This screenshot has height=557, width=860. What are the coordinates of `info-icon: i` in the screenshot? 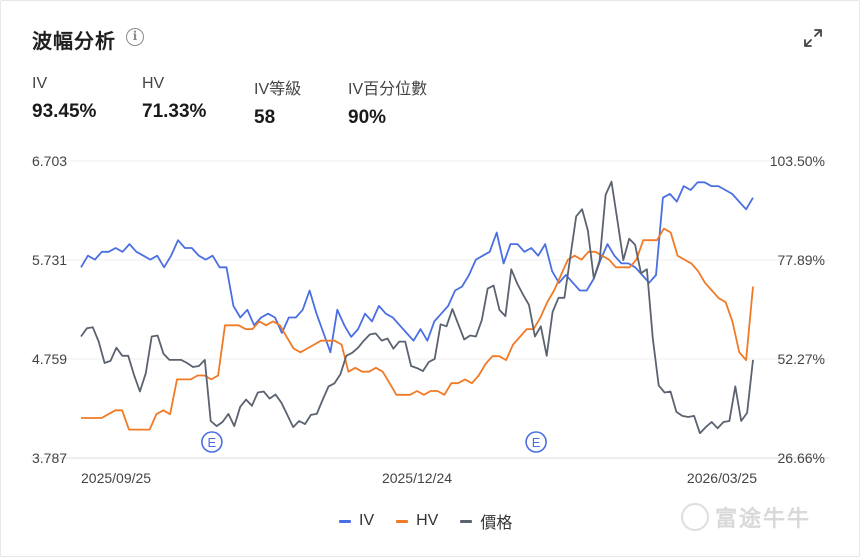 It's located at (135, 37).